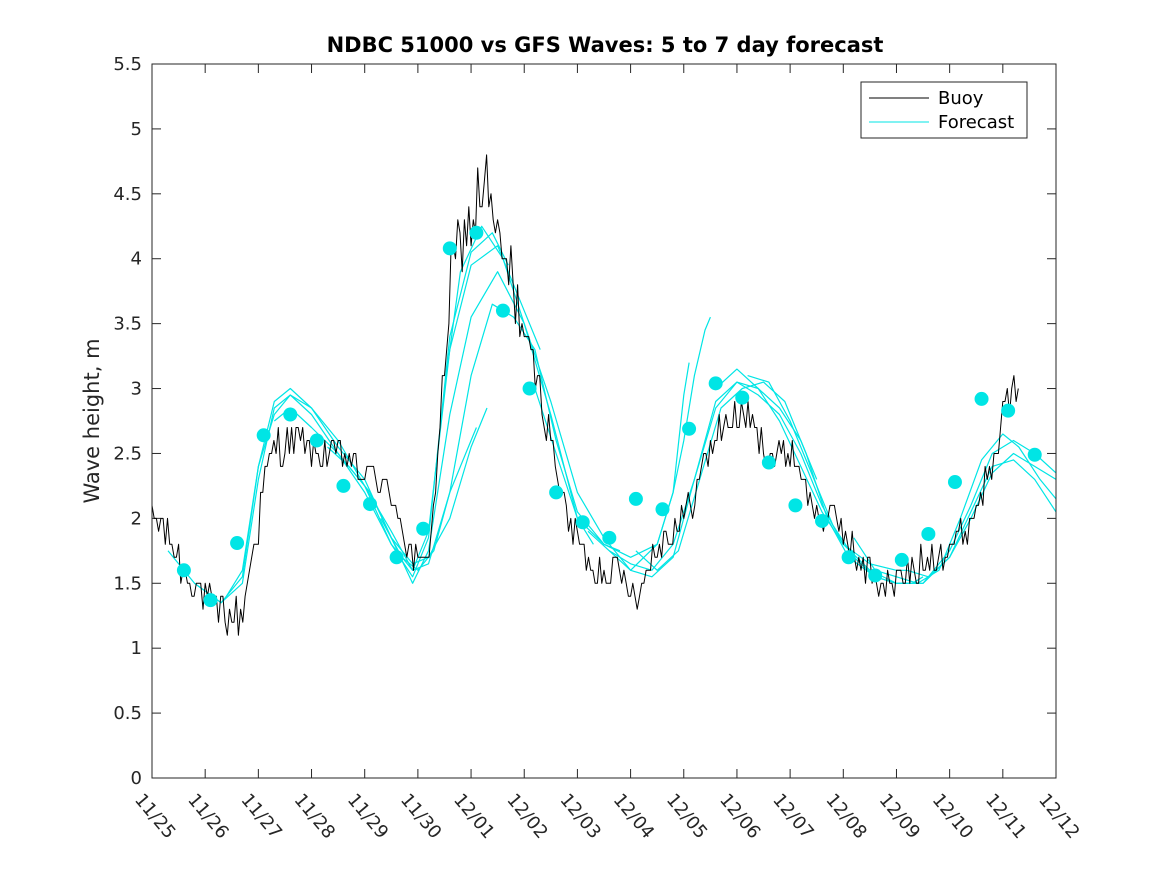 The image size is (1167, 875). What do you see at coordinates (976, 122) in the screenshot?
I see `legend-forecast-label: Forecast` at bounding box center [976, 122].